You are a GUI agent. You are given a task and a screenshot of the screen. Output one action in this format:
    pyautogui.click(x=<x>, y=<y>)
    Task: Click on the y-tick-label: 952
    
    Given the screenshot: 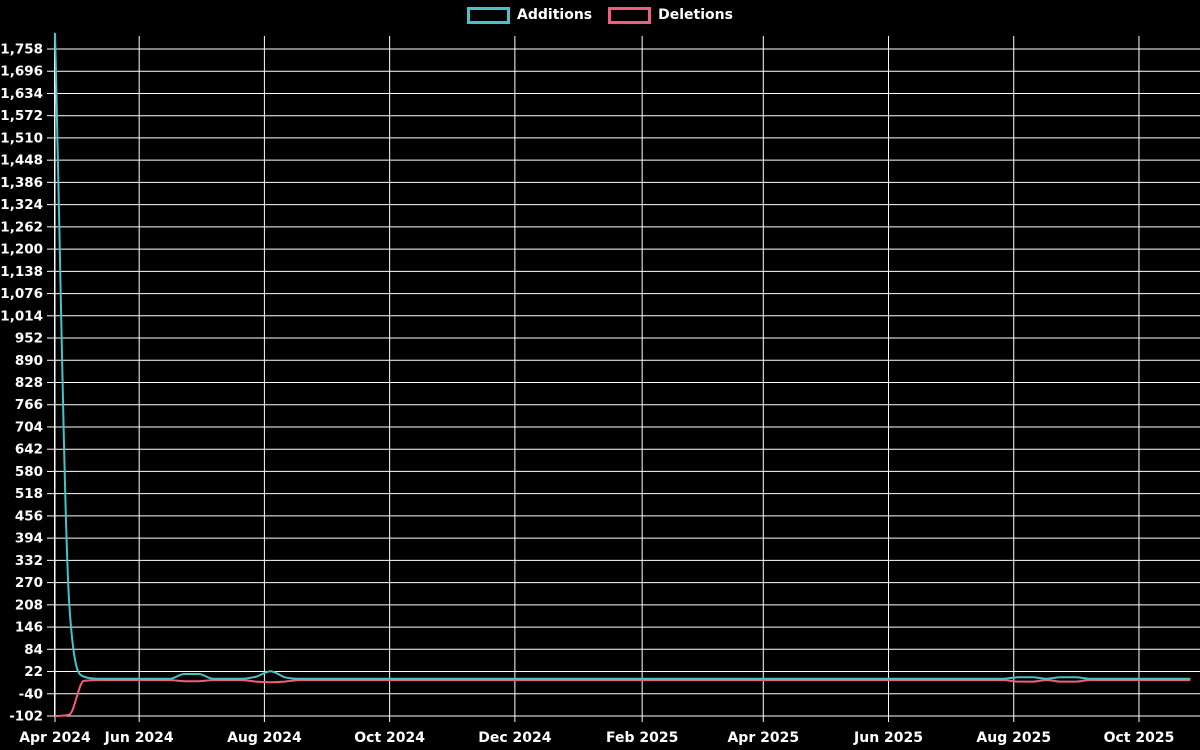 What is the action you would take?
    pyautogui.click(x=29, y=339)
    